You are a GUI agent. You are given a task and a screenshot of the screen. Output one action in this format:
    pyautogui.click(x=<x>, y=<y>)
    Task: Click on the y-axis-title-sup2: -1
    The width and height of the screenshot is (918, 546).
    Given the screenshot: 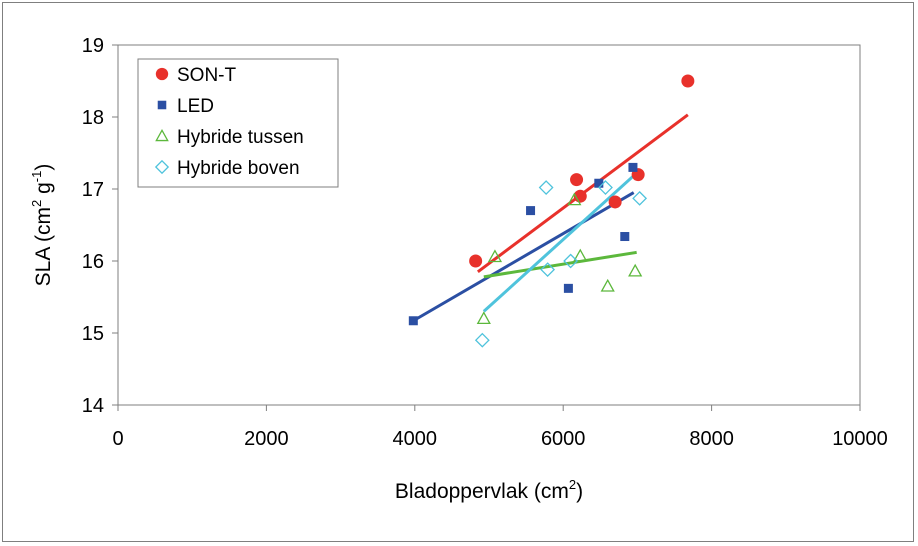 What is the action you would take?
    pyautogui.click(x=36, y=177)
    